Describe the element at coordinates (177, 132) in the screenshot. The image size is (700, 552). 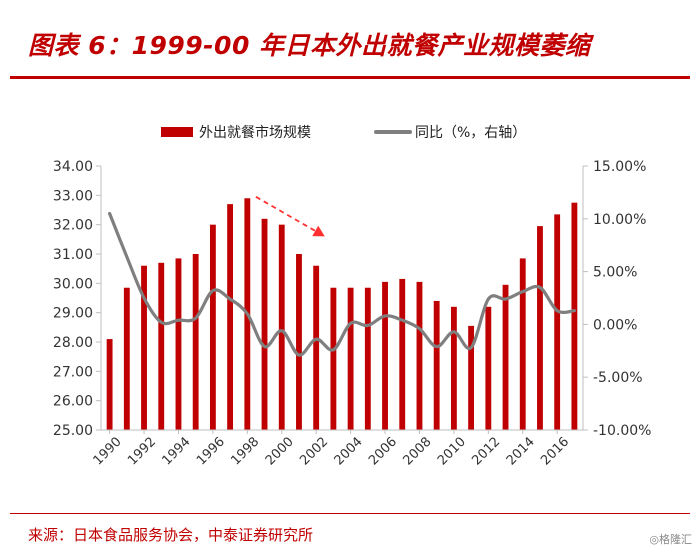
I see `legend-bar-swatch` at that location.